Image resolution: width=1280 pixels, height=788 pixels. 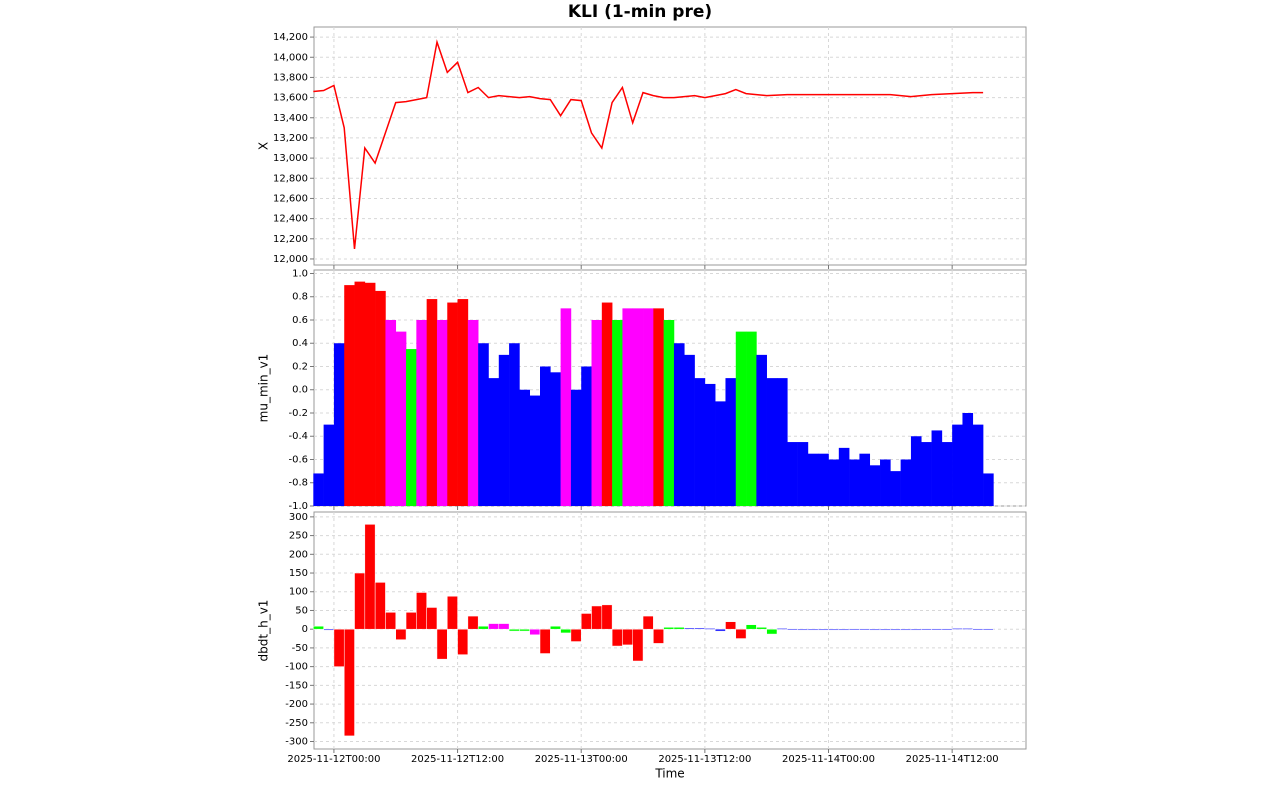 What do you see at coordinates (298, 436) in the screenshot?
I see `y-tick-label: -0.4` at bounding box center [298, 436].